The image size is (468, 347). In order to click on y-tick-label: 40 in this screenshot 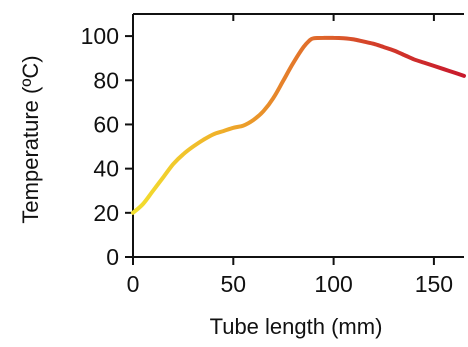, I will do `click(106, 169)`.